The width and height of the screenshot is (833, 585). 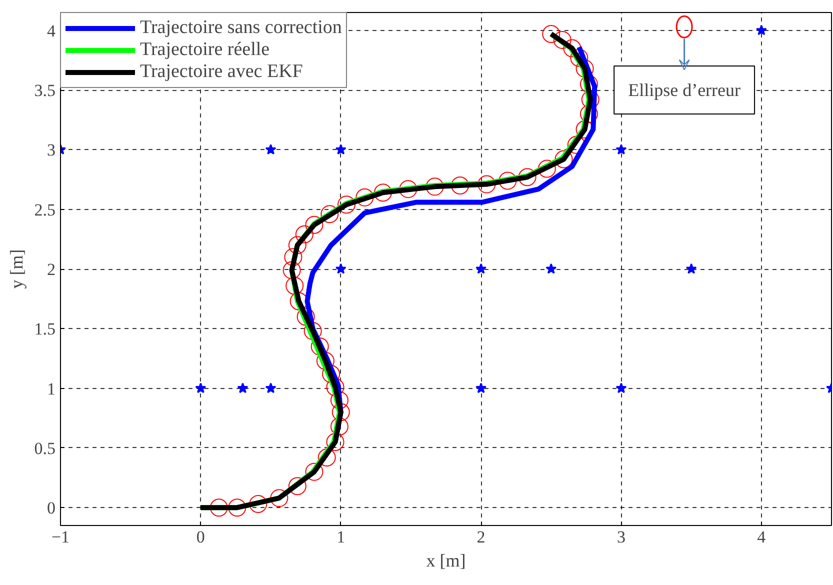 What do you see at coordinates (45, 329) in the screenshot?
I see `y-tick-label: 1.5` at bounding box center [45, 329].